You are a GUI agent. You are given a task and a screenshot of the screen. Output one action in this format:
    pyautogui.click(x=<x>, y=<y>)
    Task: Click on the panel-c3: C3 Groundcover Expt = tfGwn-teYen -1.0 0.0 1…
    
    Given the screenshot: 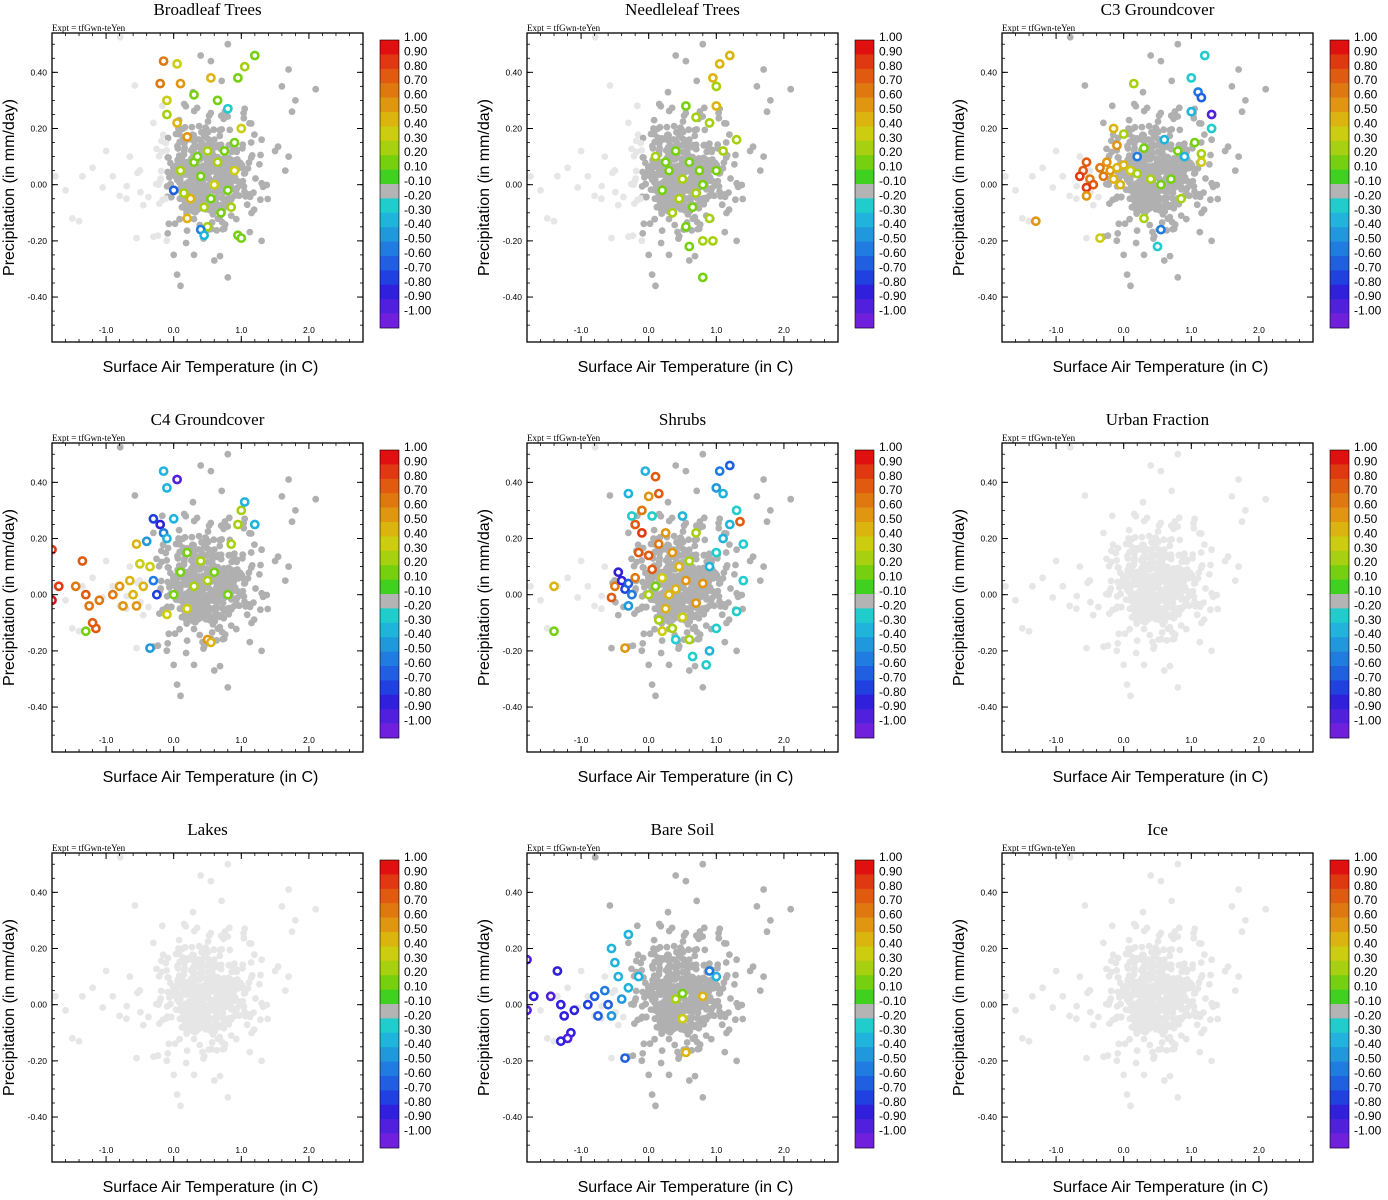 What is the action you would take?
    pyautogui.click(x=1166, y=188)
    